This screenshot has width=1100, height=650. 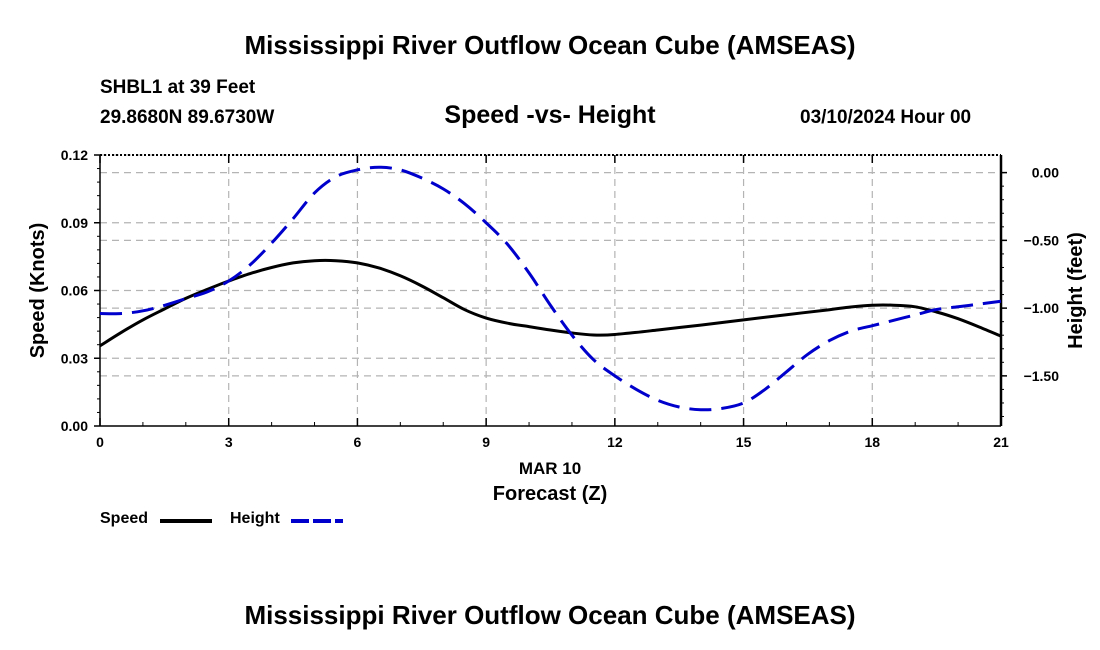 I want to click on y-axis-right-label: Height (feet), so click(x=1076, y=290).